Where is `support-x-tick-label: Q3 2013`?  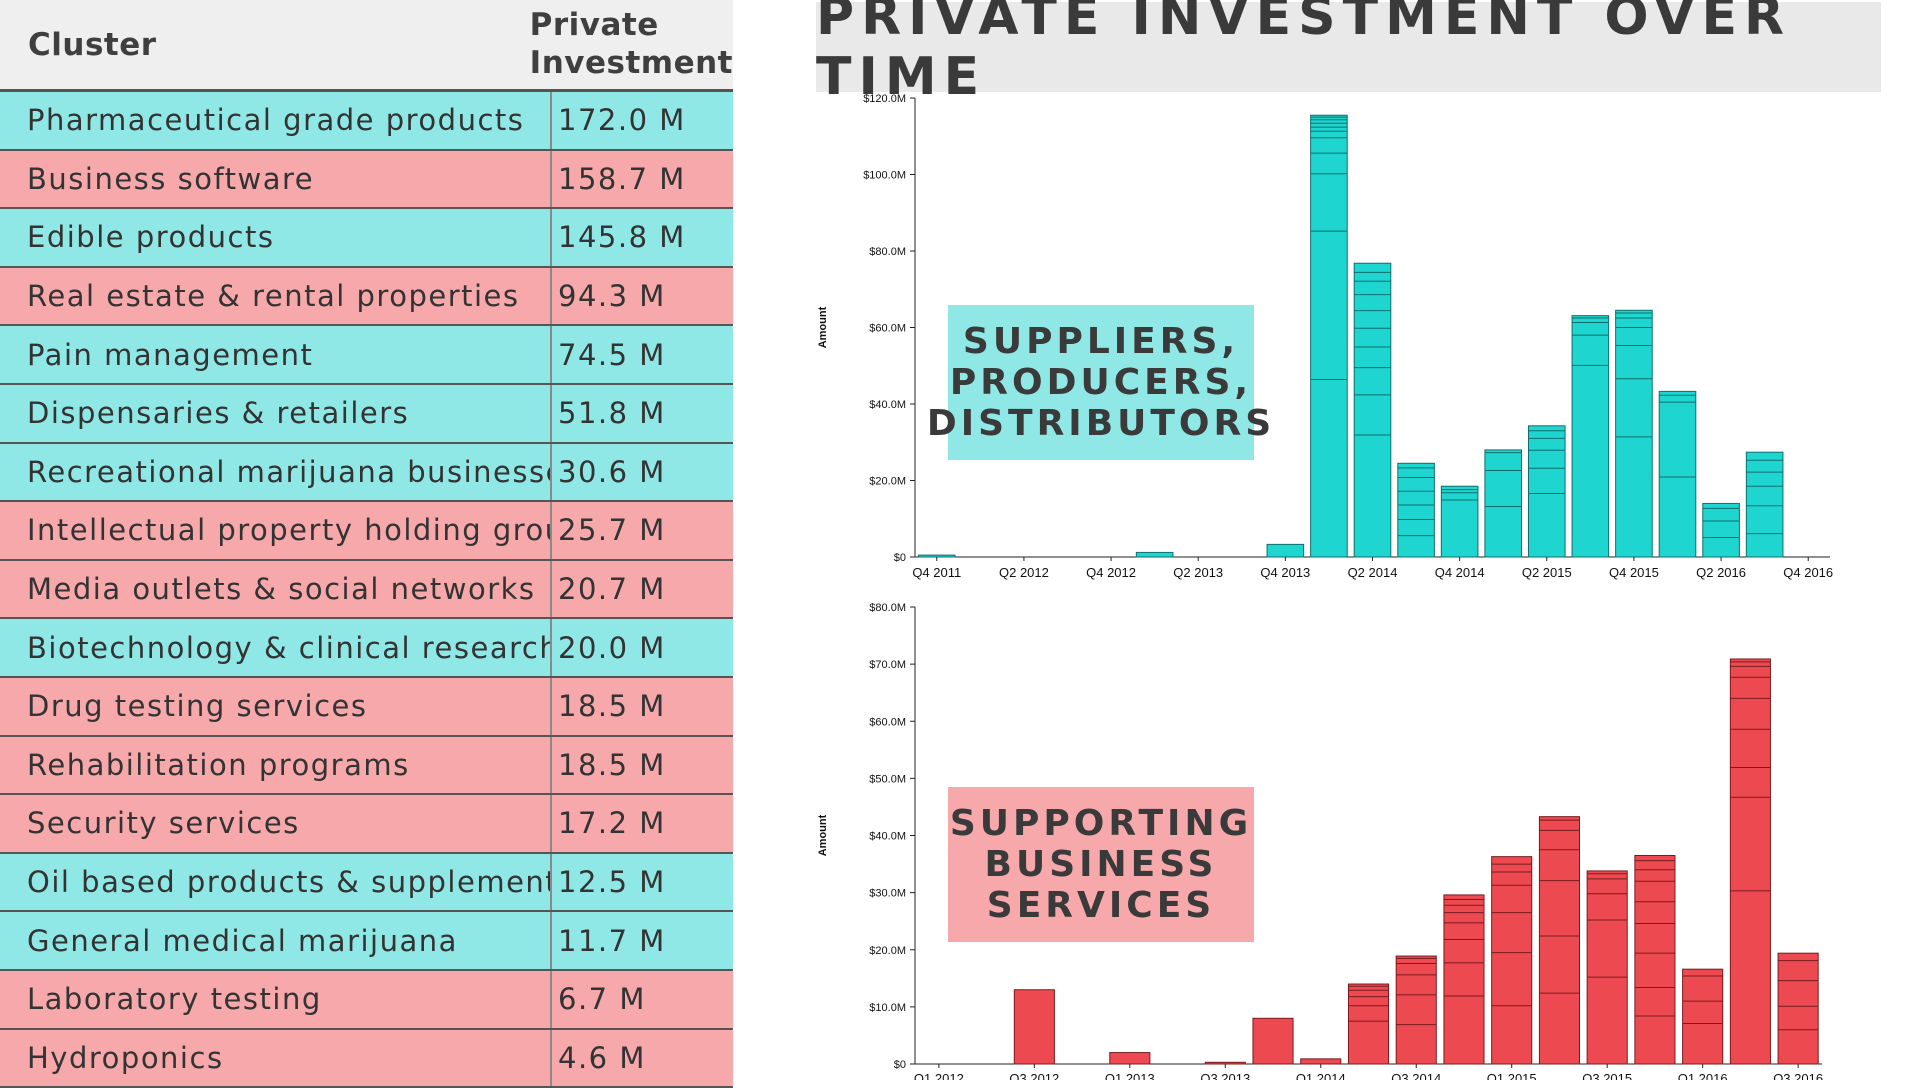 support-x-tick-label: Q3 2013 is located at coordinates (1225, 1075).